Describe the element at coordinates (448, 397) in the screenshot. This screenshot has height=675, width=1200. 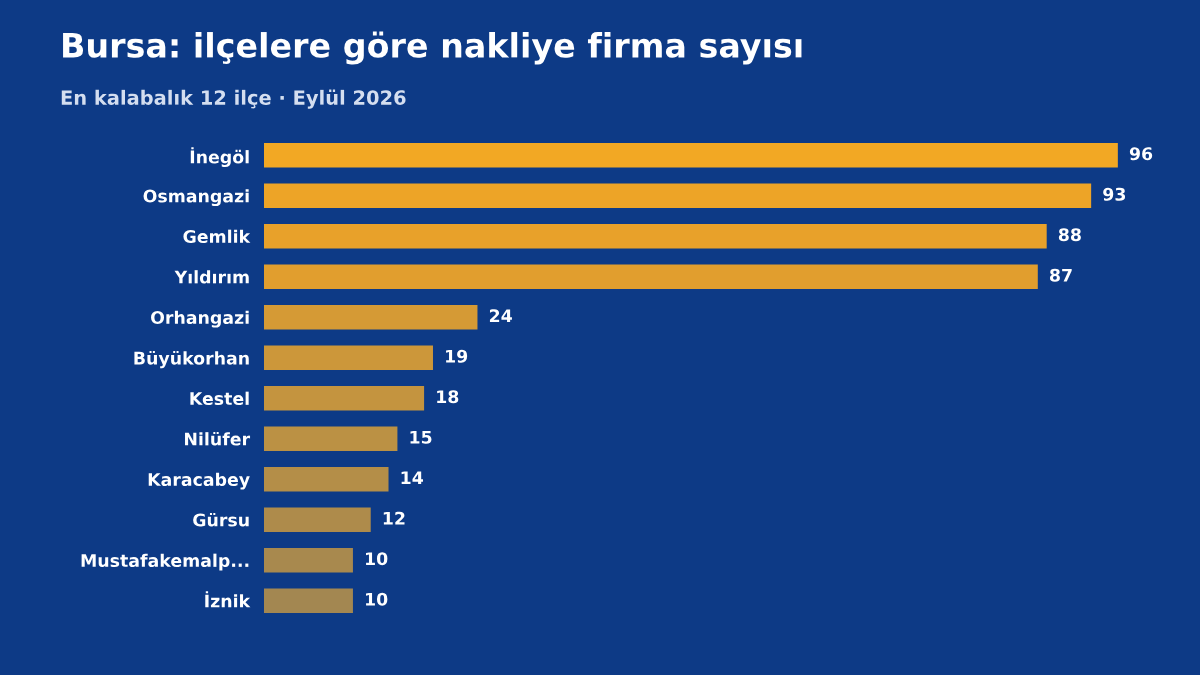
I see `data-label: 18` at that location.